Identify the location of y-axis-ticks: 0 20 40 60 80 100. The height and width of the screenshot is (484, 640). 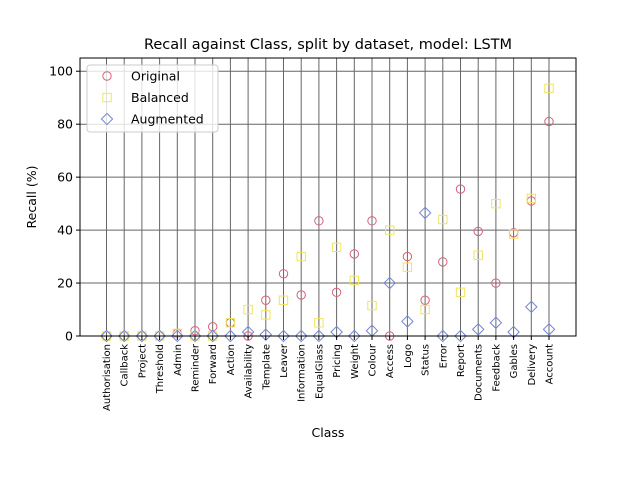
(64, 204).